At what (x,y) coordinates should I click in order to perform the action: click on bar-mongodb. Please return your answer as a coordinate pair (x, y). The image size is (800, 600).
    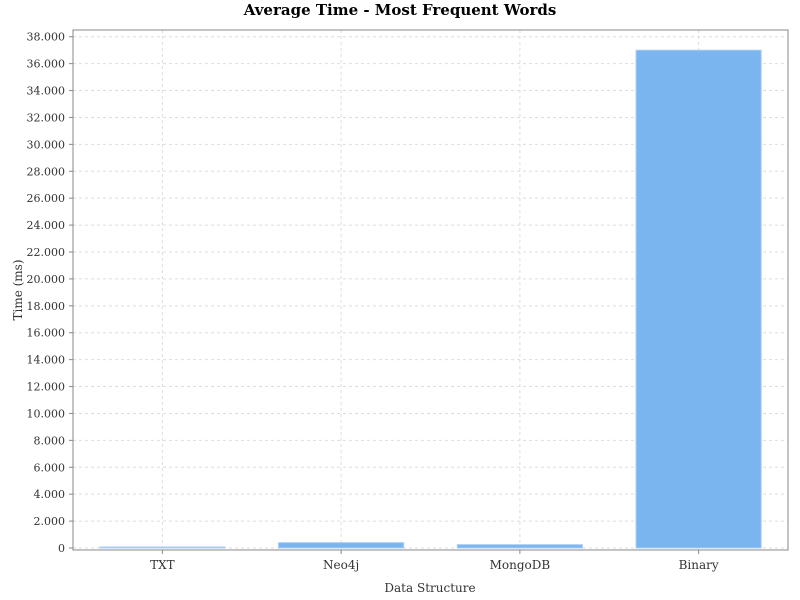
    Looking at the image, I should click on (519, 546).